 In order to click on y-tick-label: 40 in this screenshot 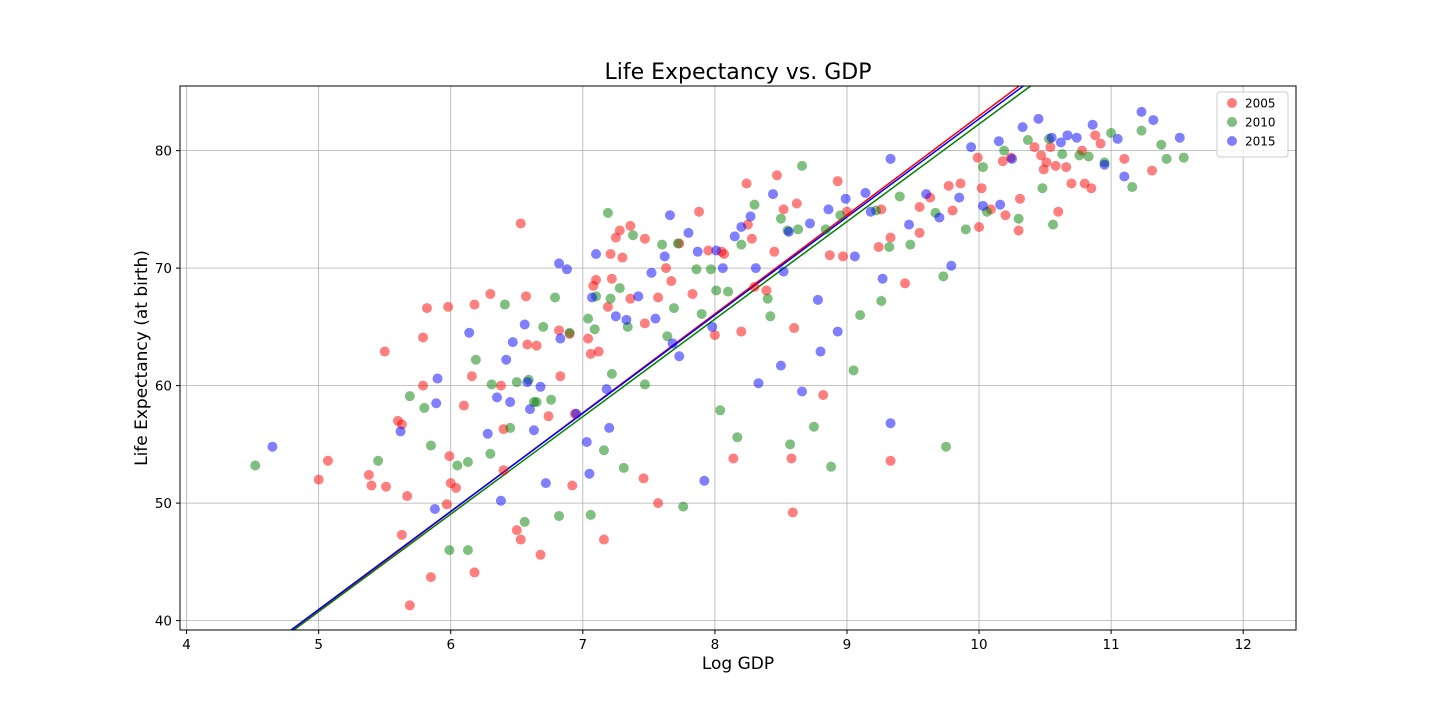, I will do `click(163, 622)`.